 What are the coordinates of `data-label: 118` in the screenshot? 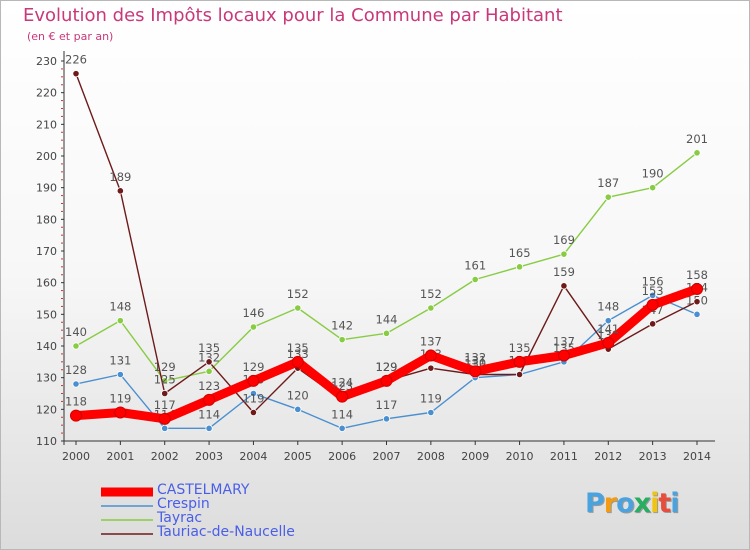 It's located at (76, 402).